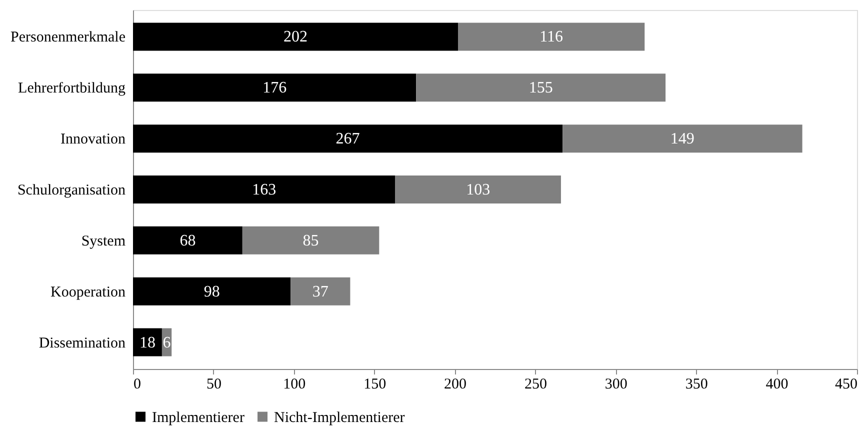  What do you see at coordinates (214, 384) in the screenshot?
I see `x-tick-label: 50` at bounding box center [214, 384].